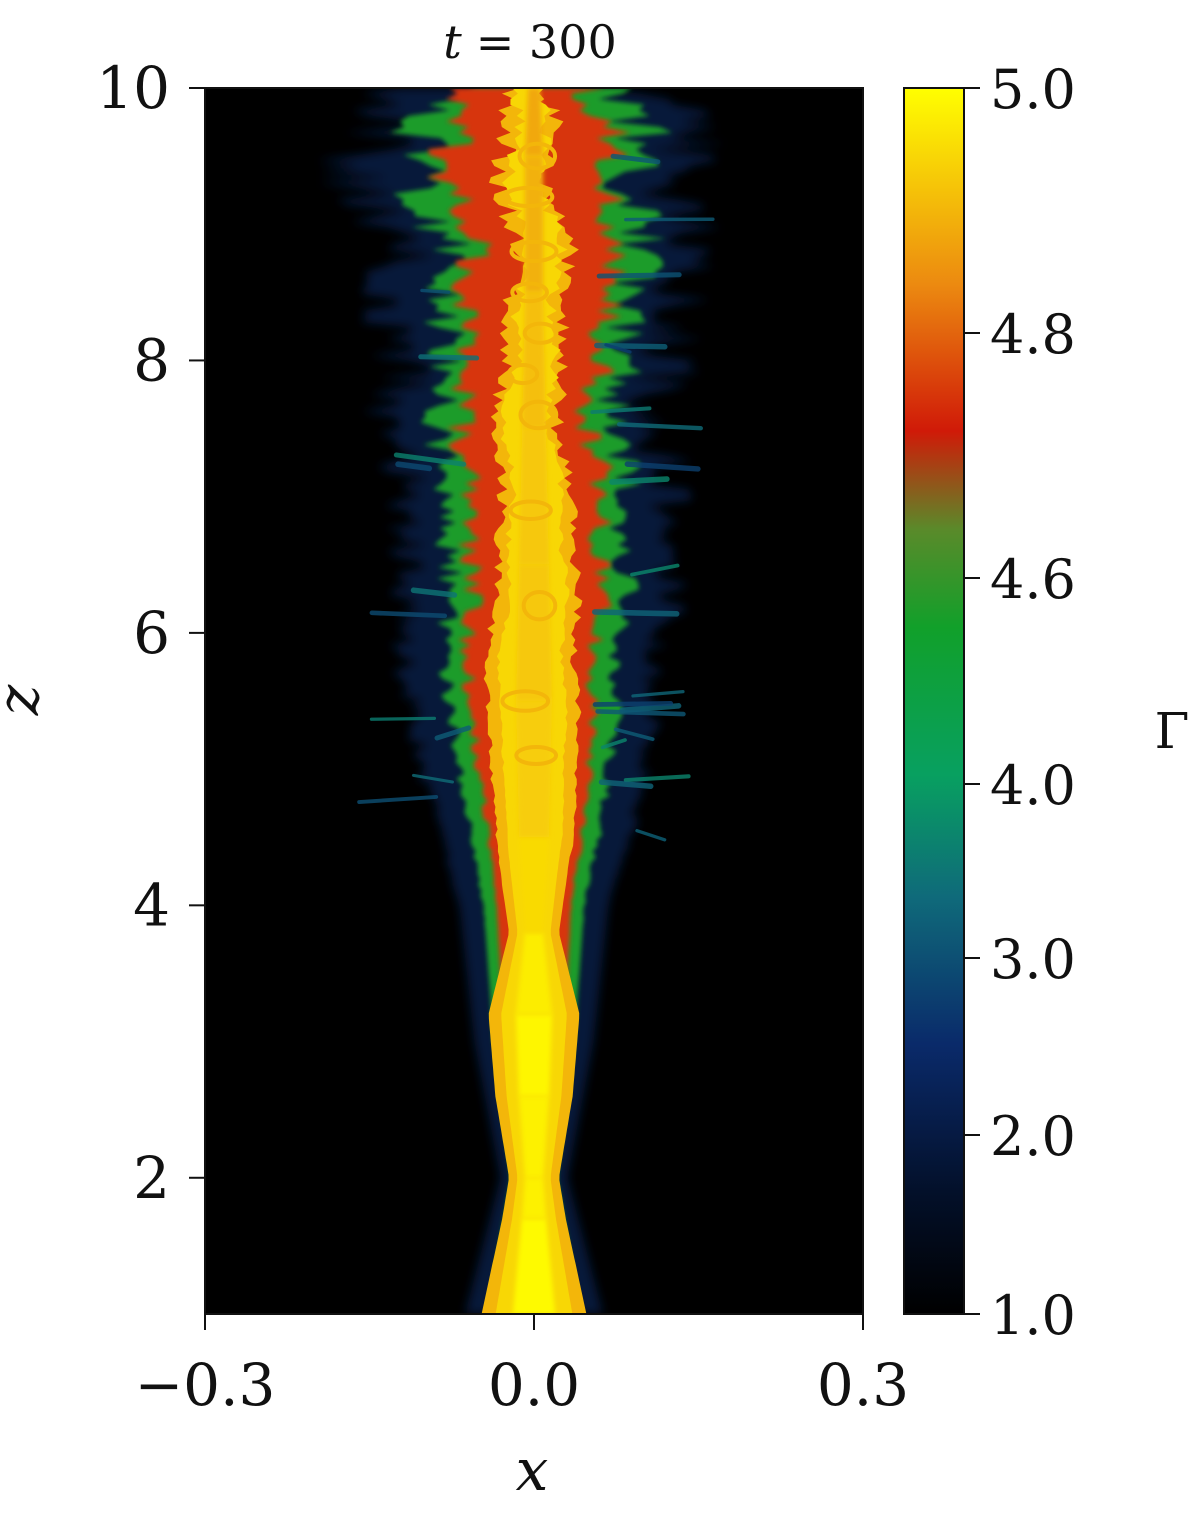  I want to click on x-tick-label: 0.3, so click(863, 1385).